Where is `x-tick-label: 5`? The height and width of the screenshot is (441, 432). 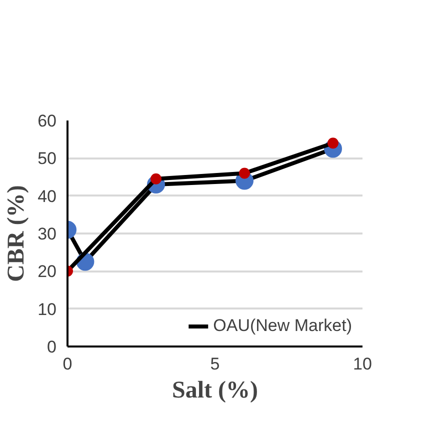
x-tick-label: 5 is located at coordinates (215, 364).